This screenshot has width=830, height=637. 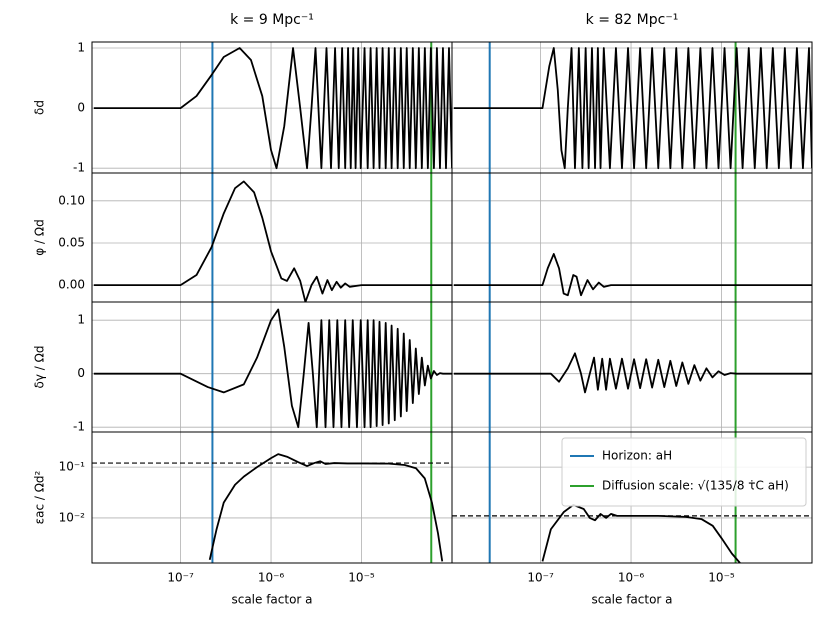 What do you see at coordinates (695, 486) in the screenshot?
I see `legend-label: Diffusion scale: √(135/8 τ̇C aH)` at bounding box center [695, 486].